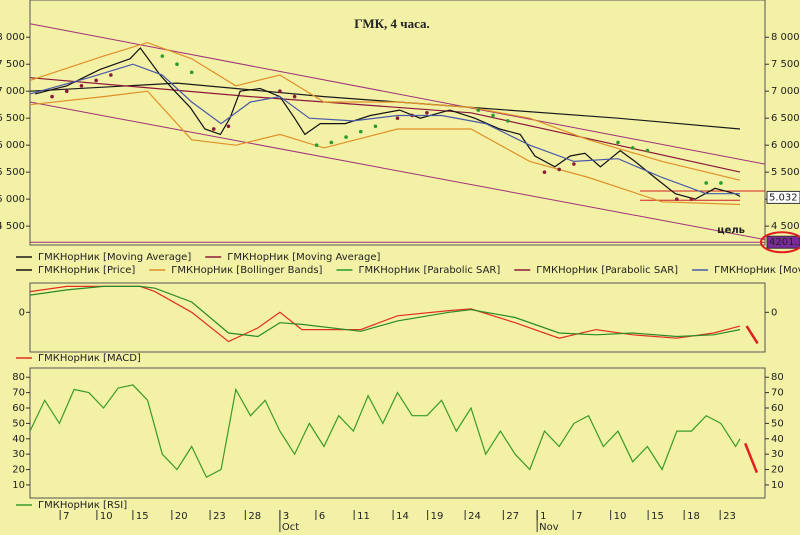 The height and width of the screenshot is (535, 800). I want to click on chart-title: ГМК, 4 часа., so click(392, 23).